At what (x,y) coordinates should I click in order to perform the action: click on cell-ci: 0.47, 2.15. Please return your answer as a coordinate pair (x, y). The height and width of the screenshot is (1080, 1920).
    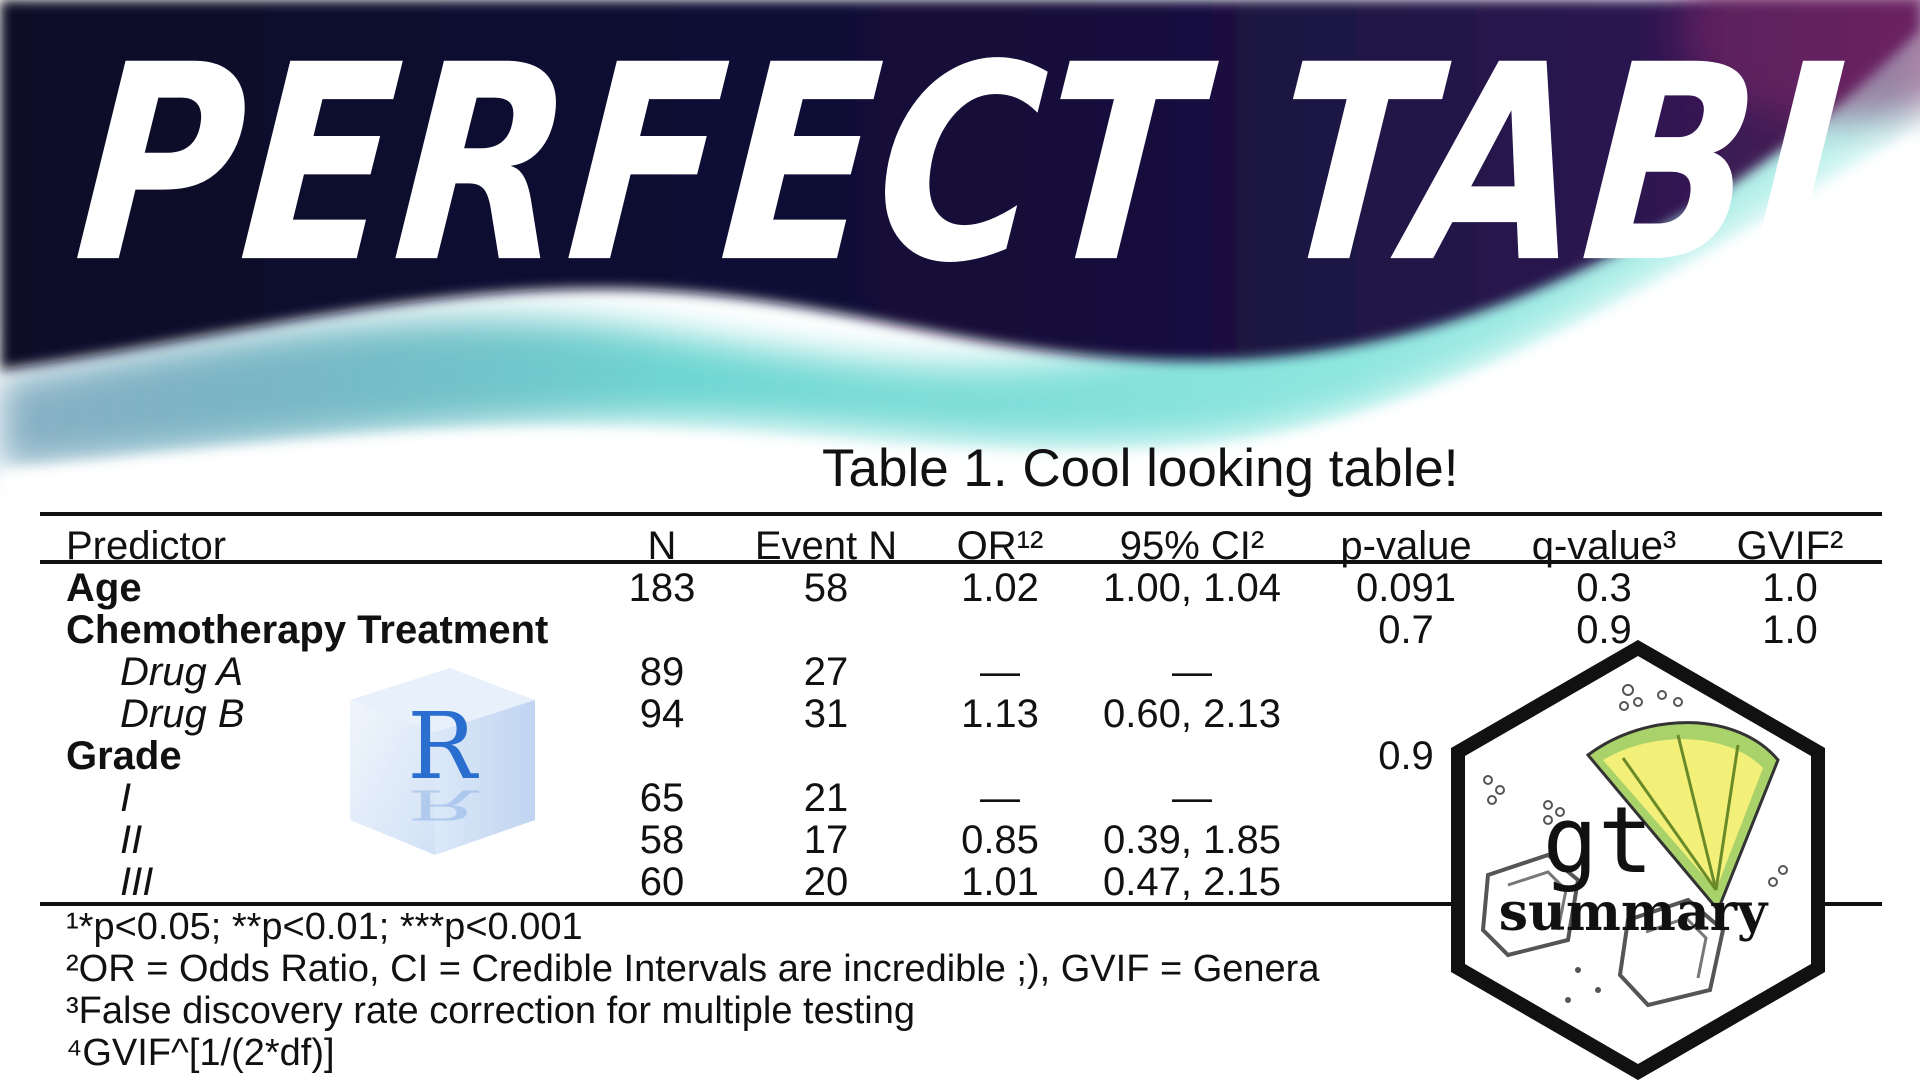
    Looking at the image, I should click on (1192, 882).